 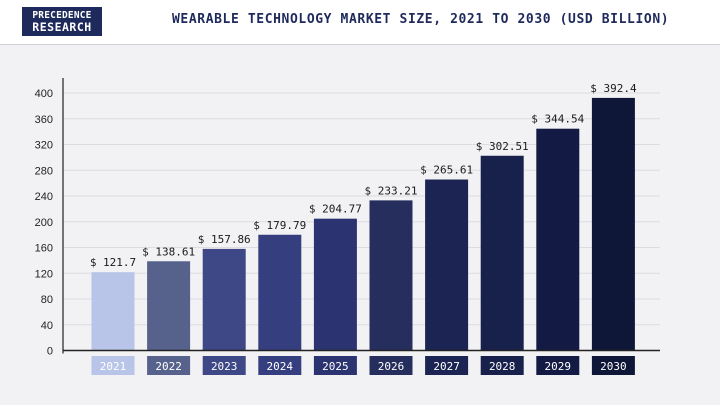 I want to click on y-tick-label: 400, so click(x=44, y=94).